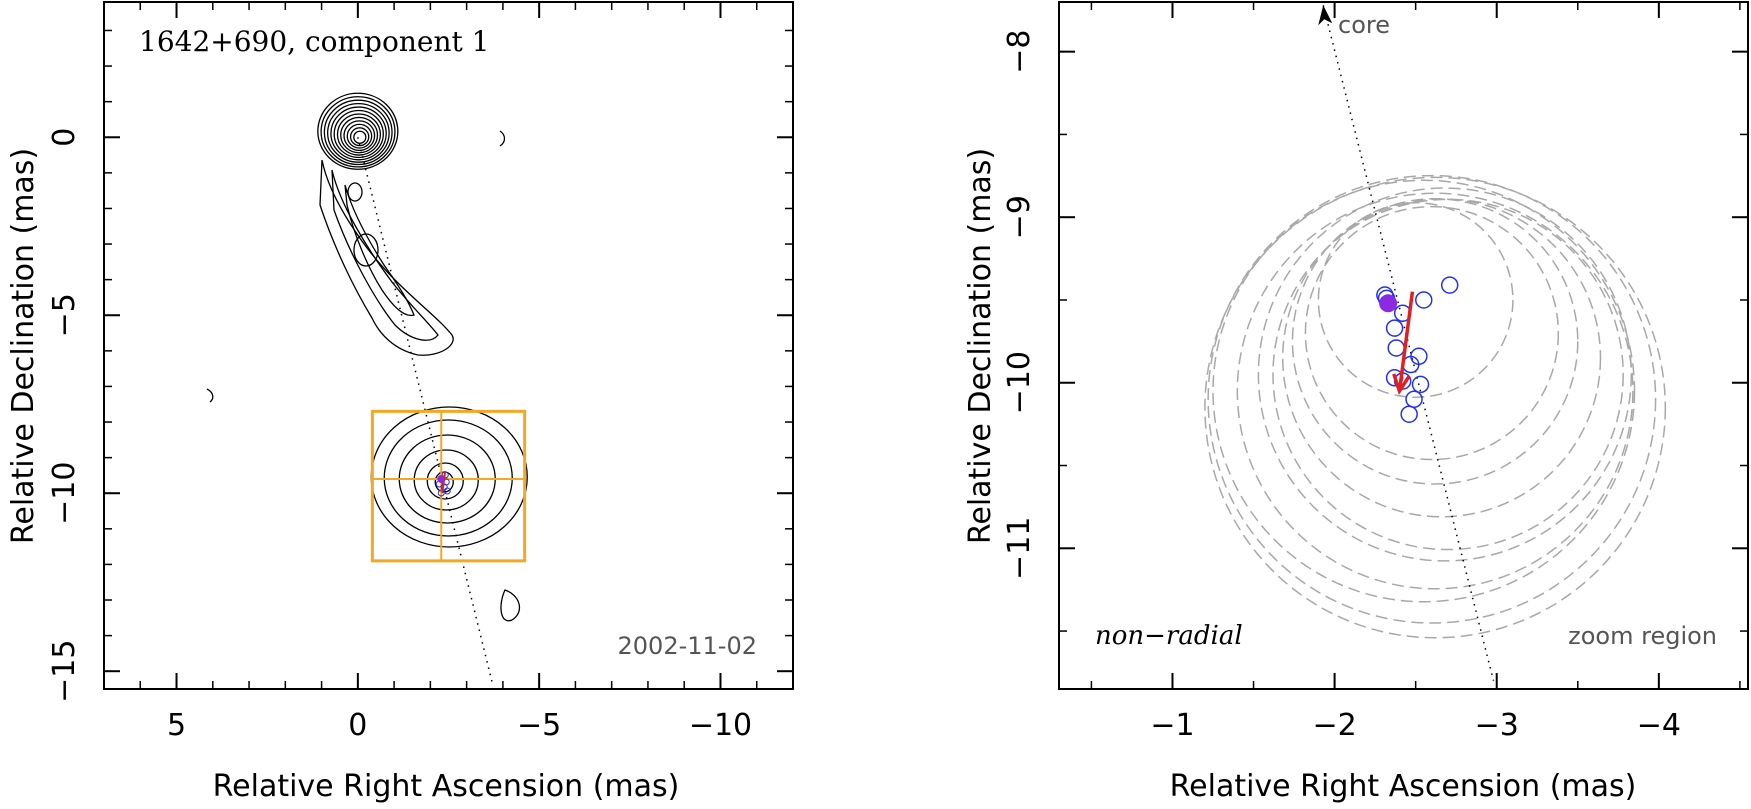  Describe the element at coordinates (64, 137) in the screenshot. I see `y-tick-label: 0` at that location.